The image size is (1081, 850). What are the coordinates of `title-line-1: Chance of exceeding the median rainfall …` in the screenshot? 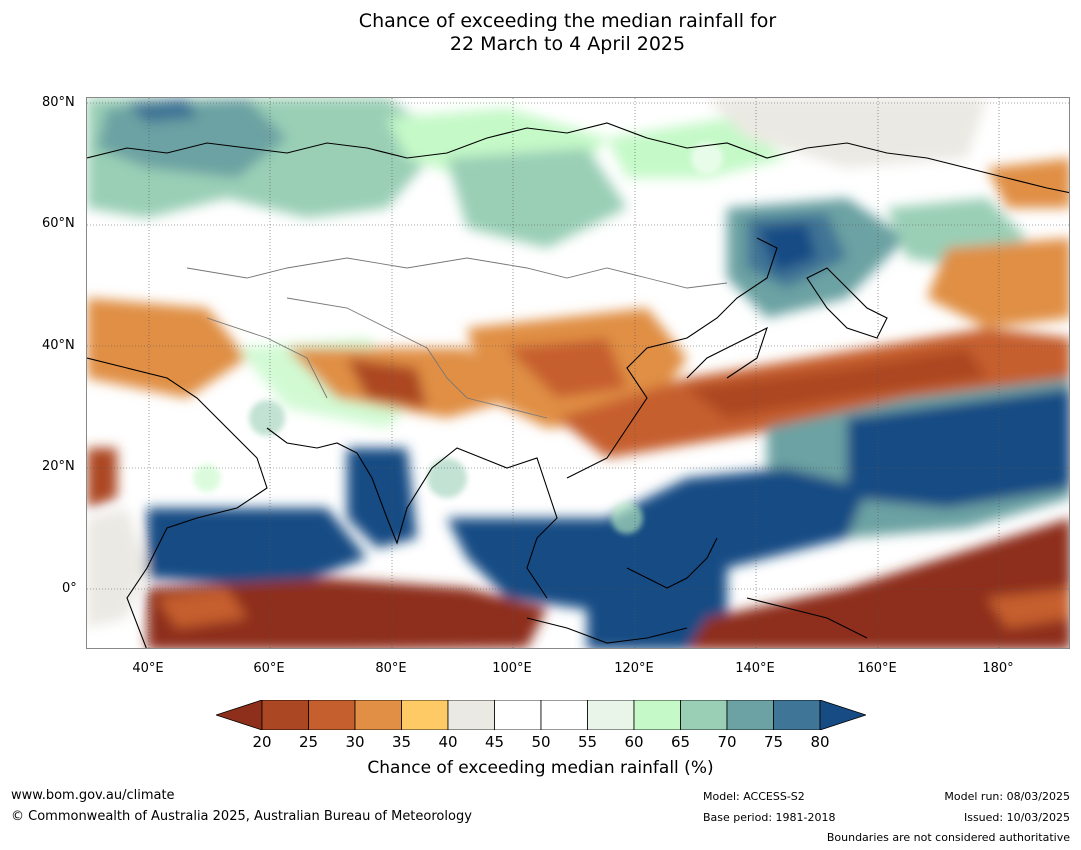 It's located at (567, 21).